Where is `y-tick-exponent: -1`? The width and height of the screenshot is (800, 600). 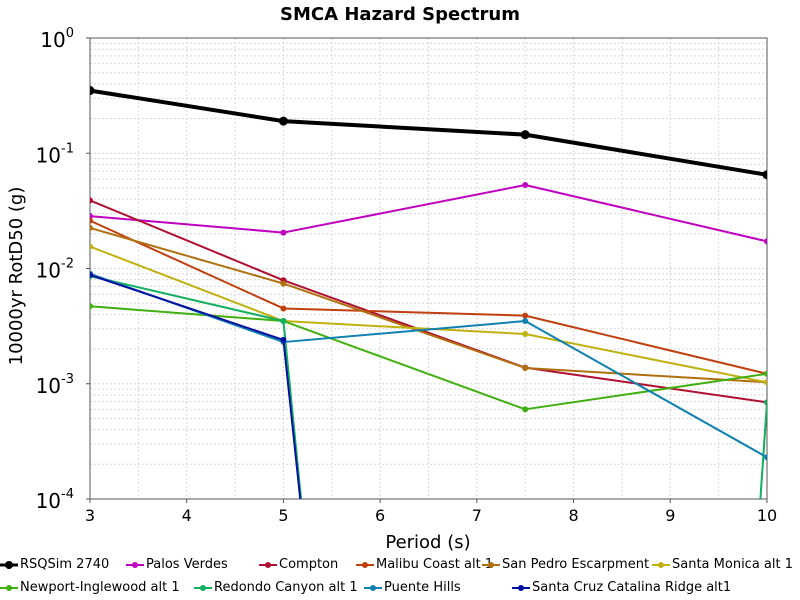
y-tick-exponent: -1 is located at coordinates (67, 148).